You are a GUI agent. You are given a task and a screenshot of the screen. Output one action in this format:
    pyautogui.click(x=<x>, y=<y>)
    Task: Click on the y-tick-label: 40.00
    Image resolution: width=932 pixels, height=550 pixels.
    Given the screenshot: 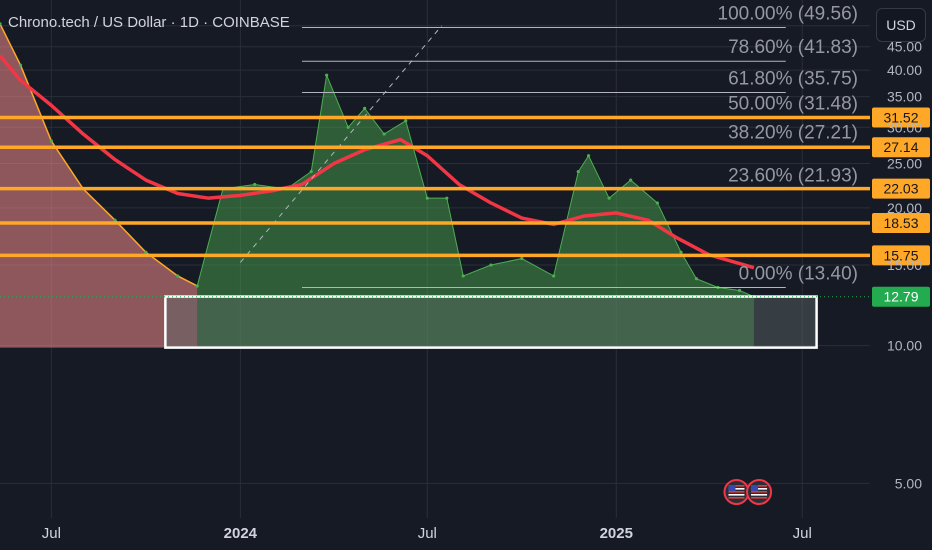 What is the action you would take?
    pyautogui.click(x=904, y=70)
    